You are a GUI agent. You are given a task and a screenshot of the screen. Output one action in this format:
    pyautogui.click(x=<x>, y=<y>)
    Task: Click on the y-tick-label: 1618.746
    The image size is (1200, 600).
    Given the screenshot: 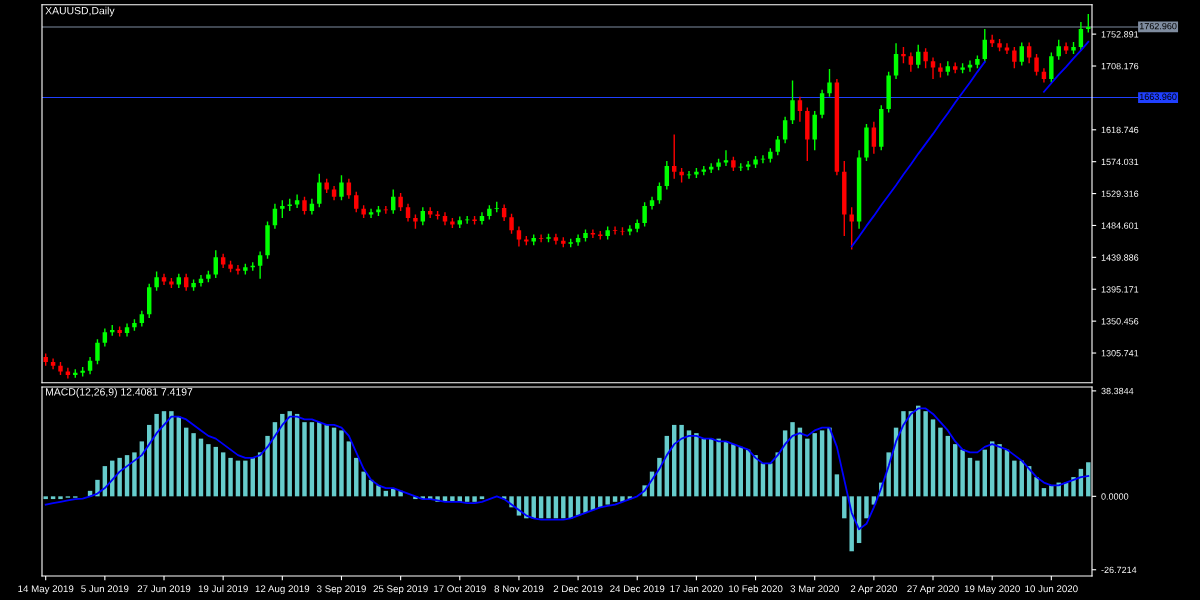 What is the action you would take?
    pyautogui.click(x=1120, y=130)
    